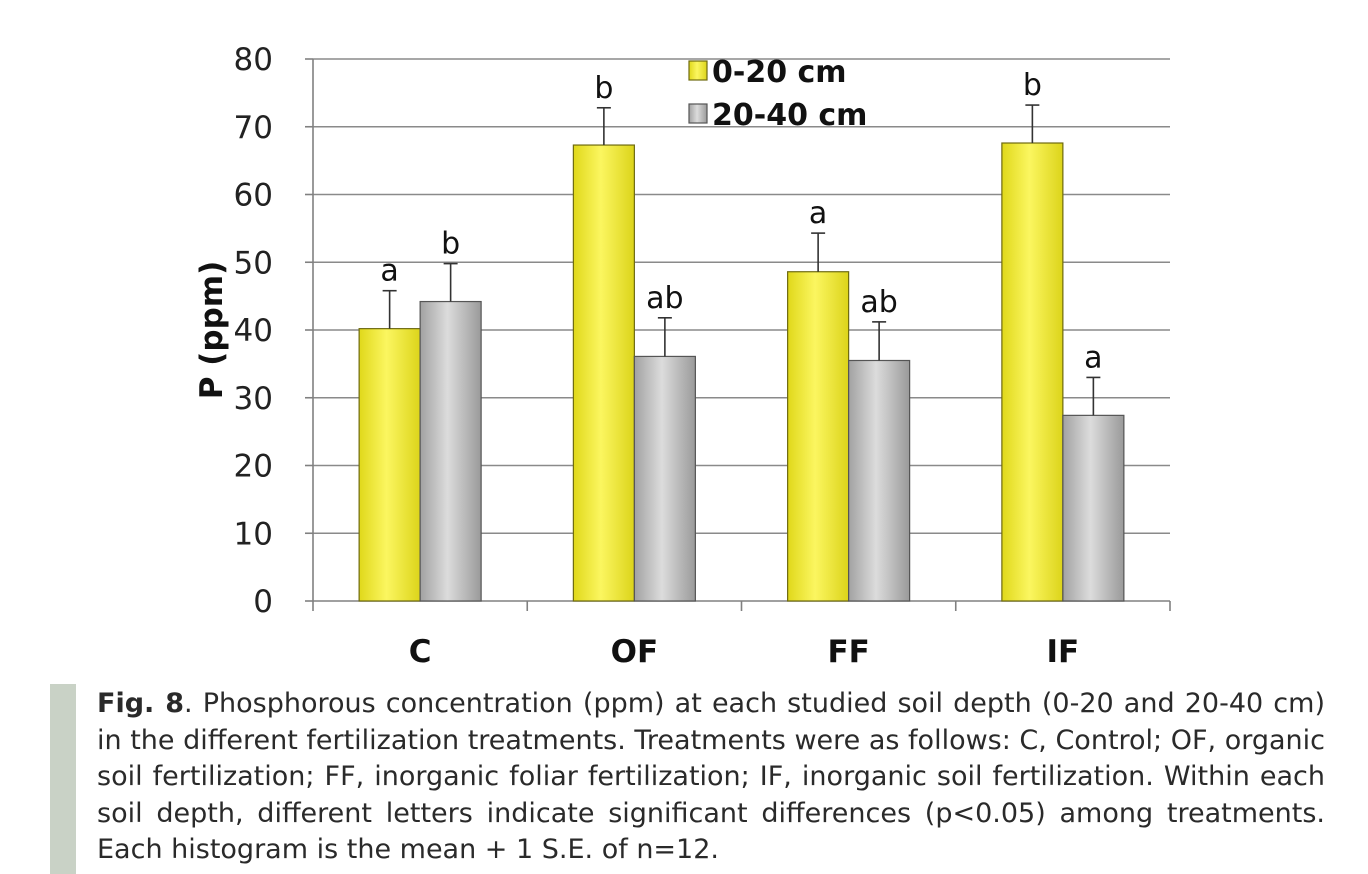  What do you see at coordinates (212, 330) in the screenshot?
I see `y-axis-title: P (ppm)` at bounding box center [212, 330].